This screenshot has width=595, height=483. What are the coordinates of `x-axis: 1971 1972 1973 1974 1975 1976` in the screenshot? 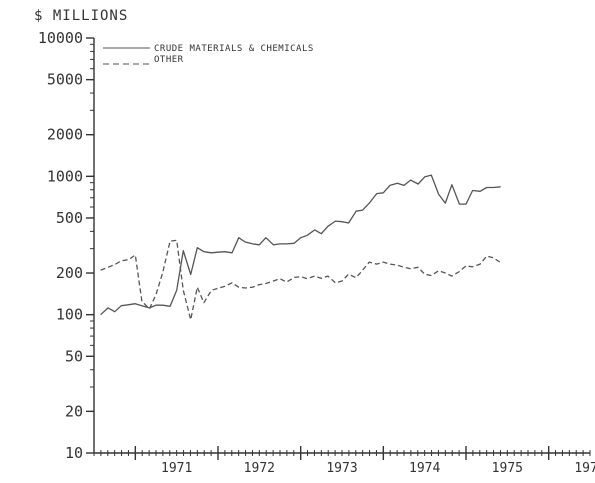 It's located at (344, 461).